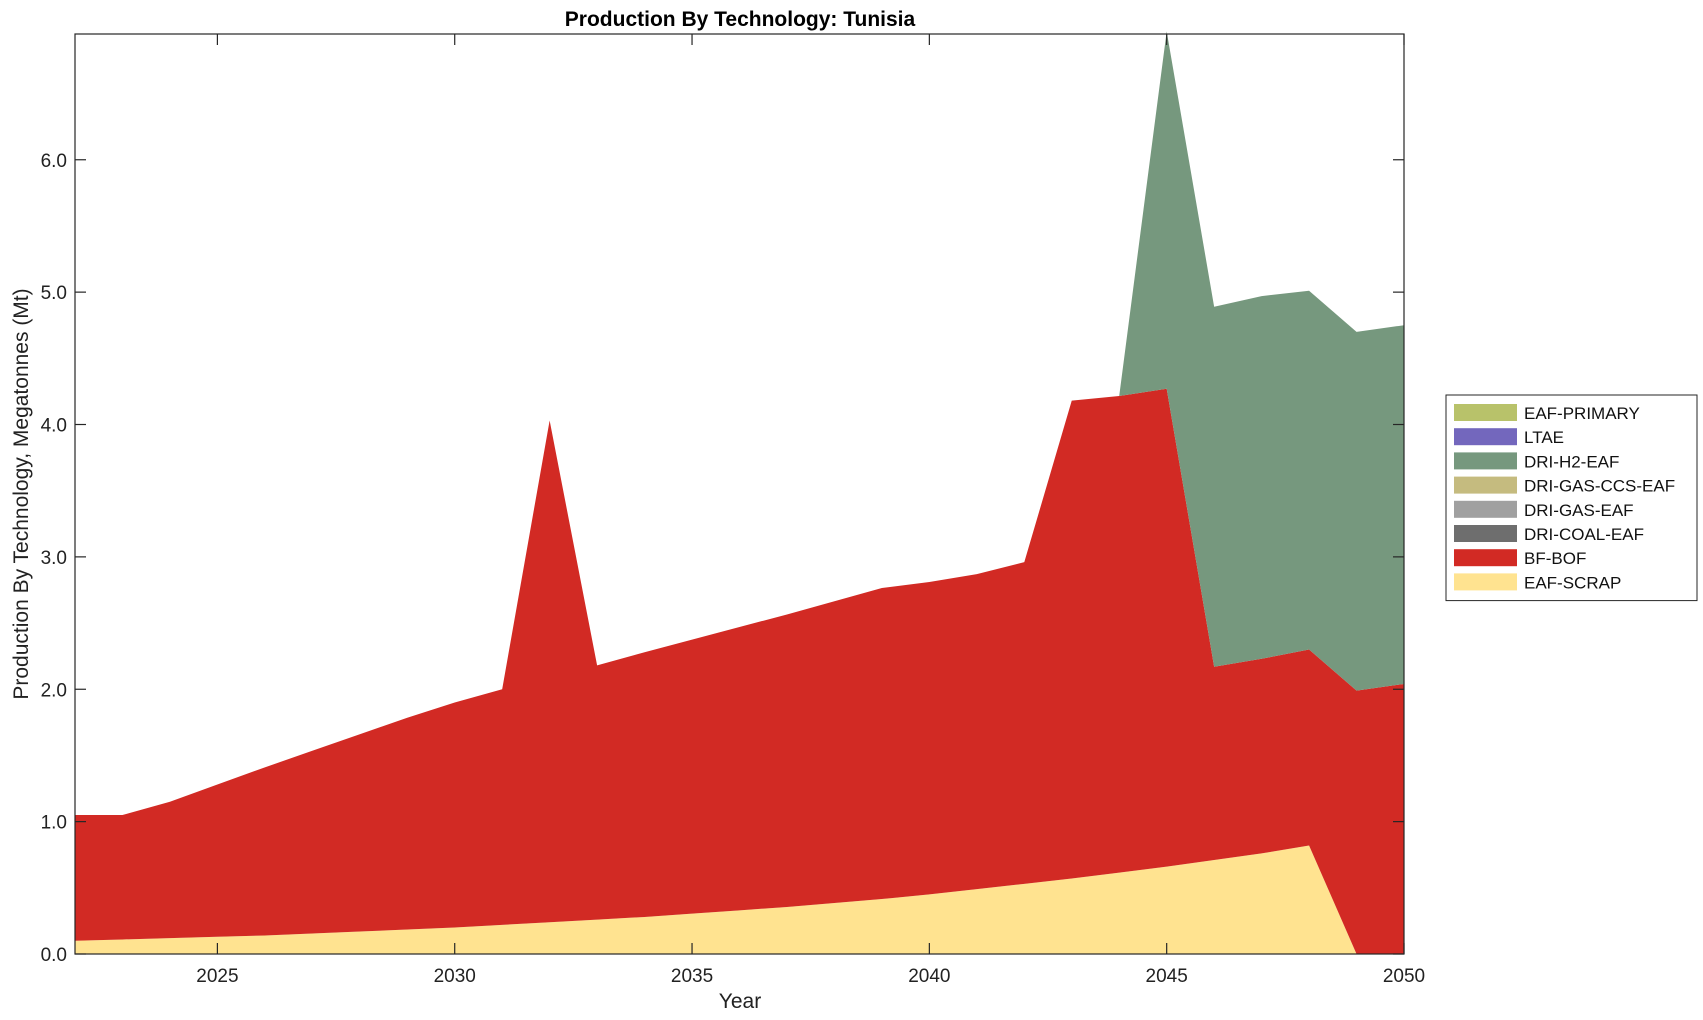 Image resolution: width=1703 pixels, height=1020 pixels. Describe the element at coordinates (1555, 558) in the screenshot. I see `legend-label-bf-bof: BF-BOF` at that location.